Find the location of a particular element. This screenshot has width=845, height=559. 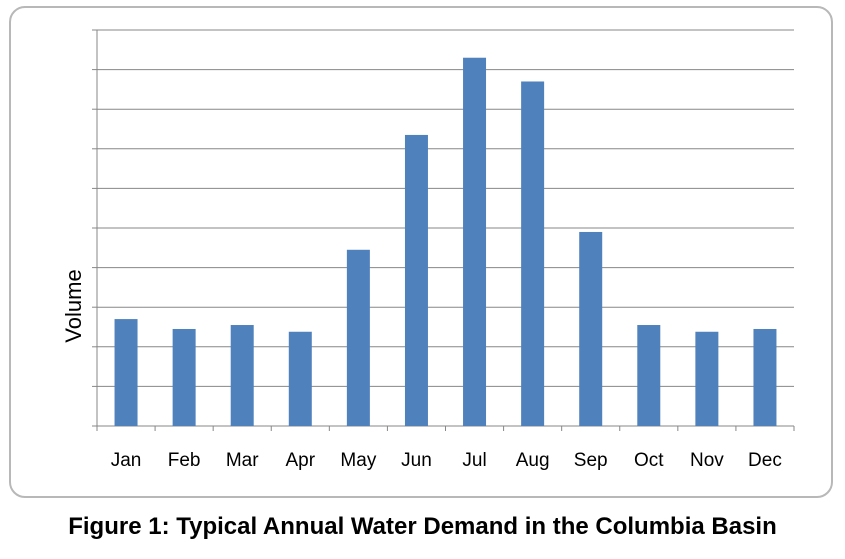

x-tick-label: Nov is located at coordinates (707, 460).